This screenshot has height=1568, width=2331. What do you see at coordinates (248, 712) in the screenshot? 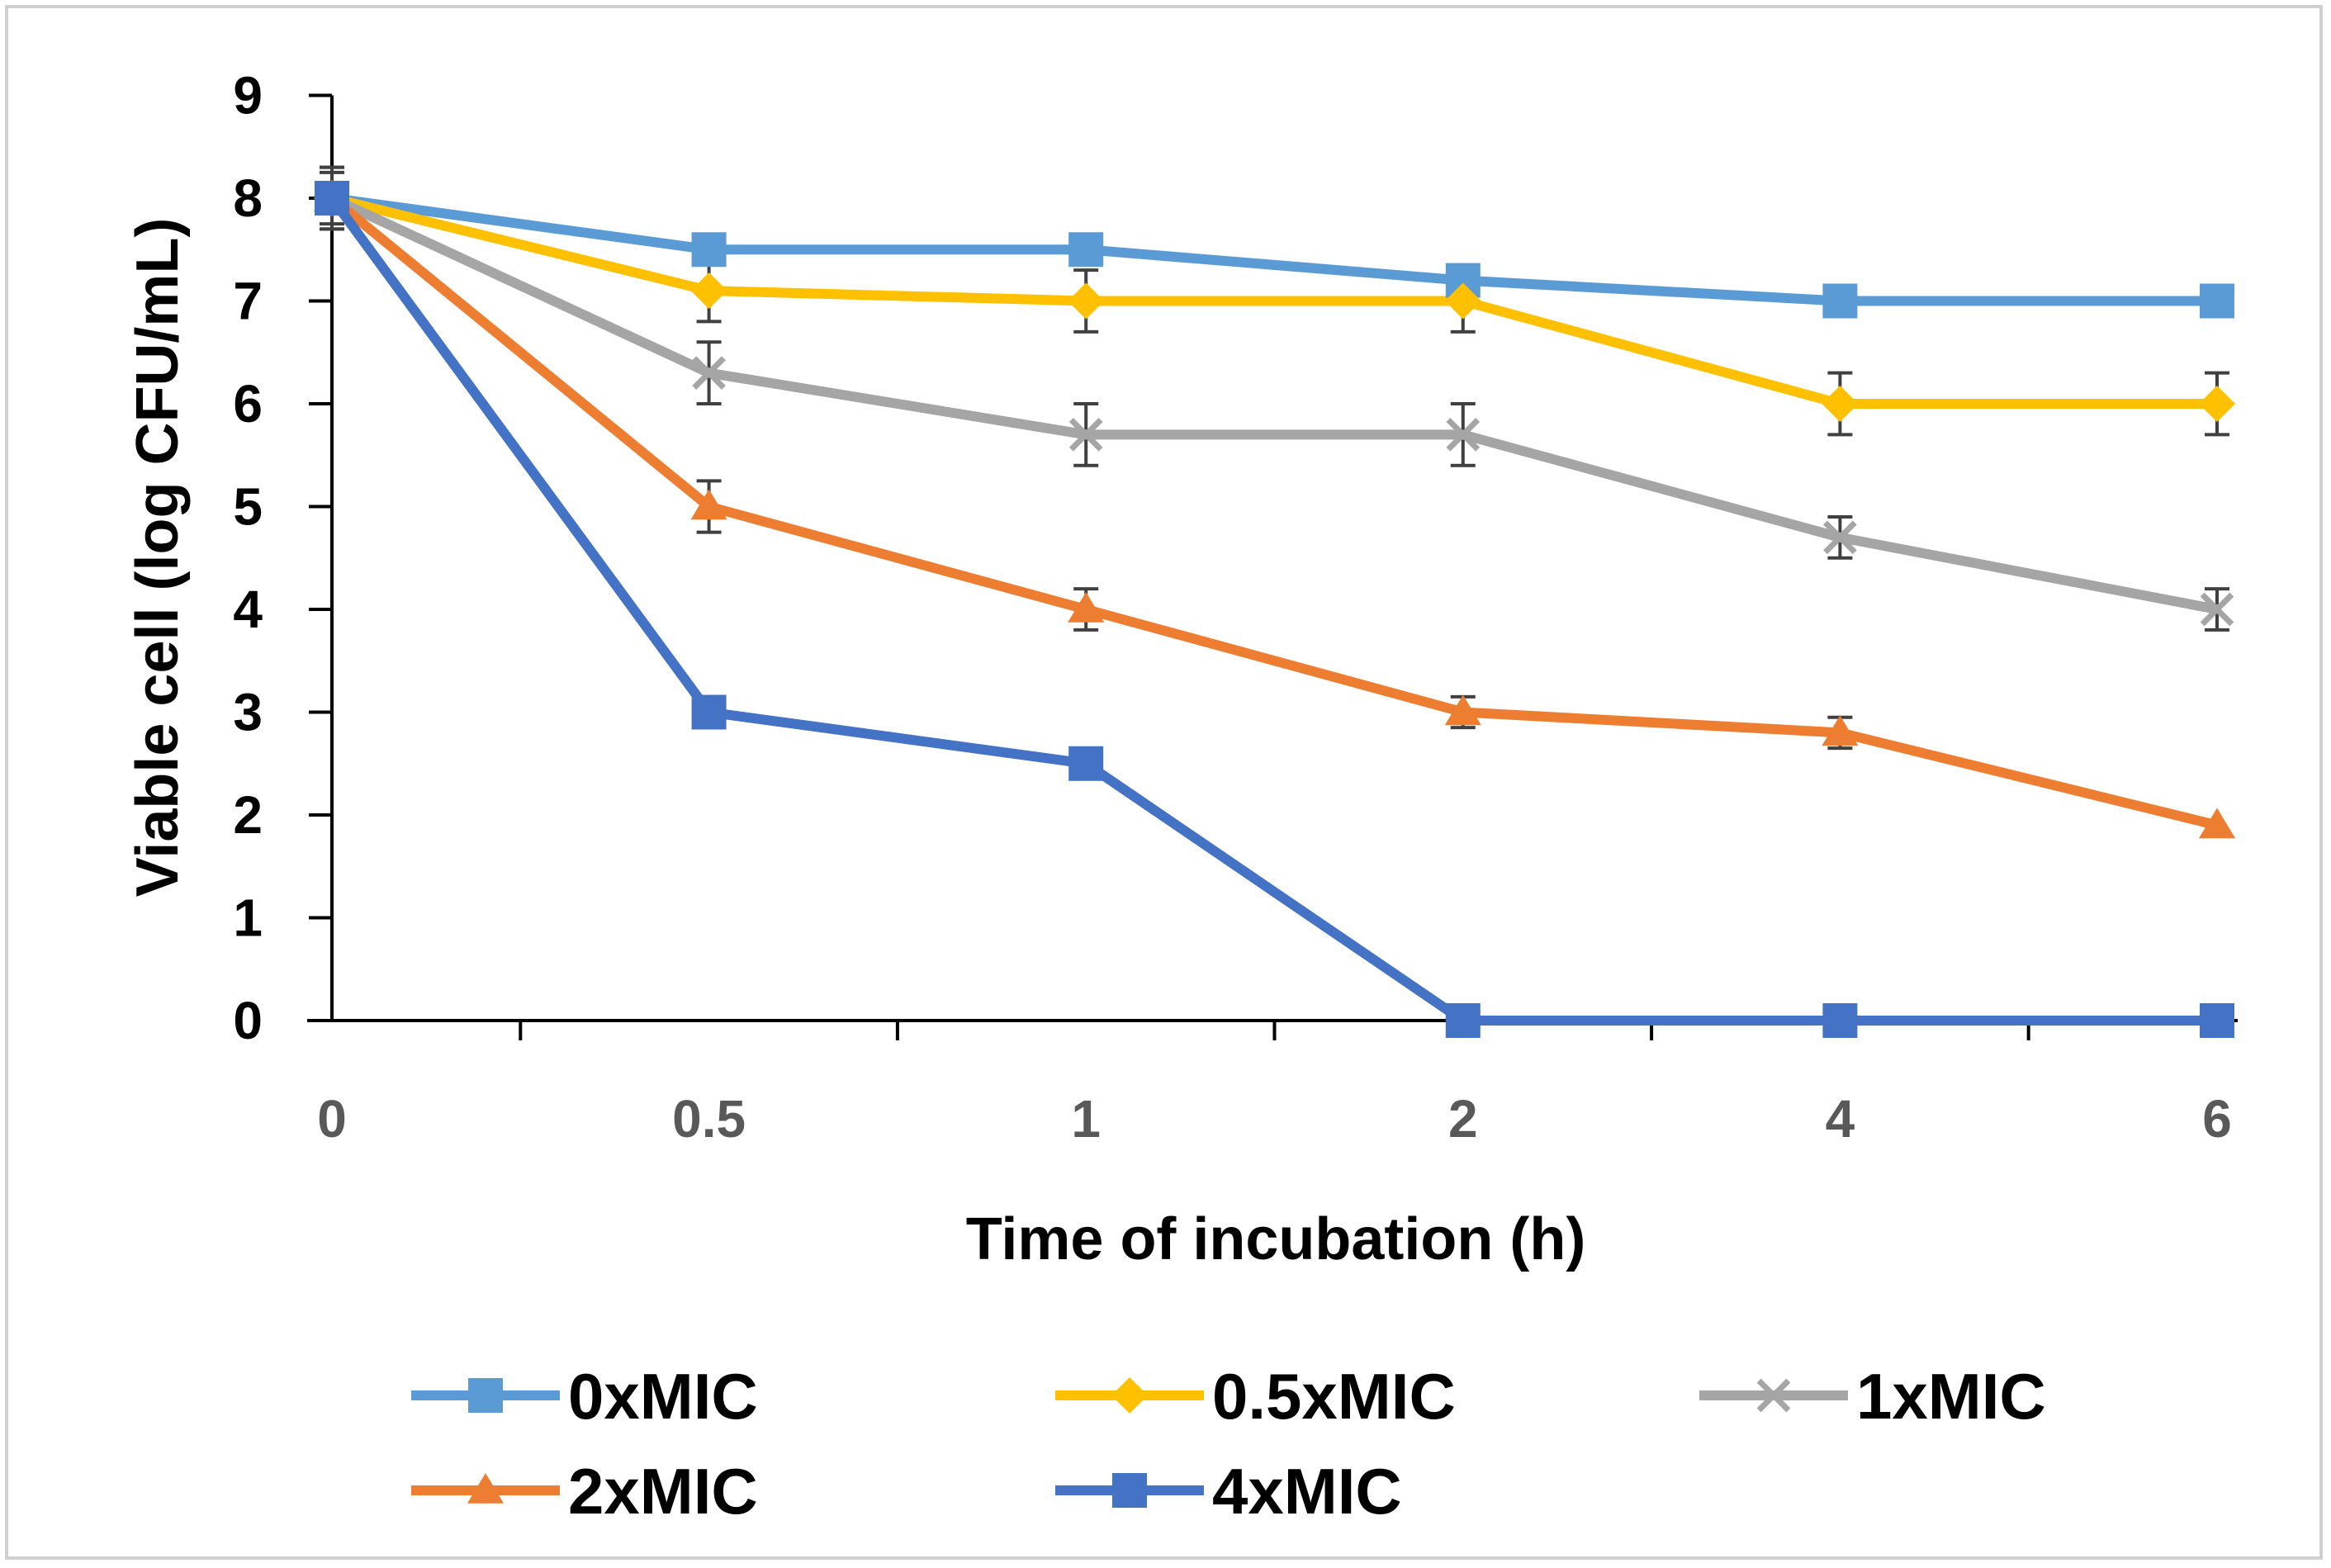
I see `y-tick-label: 3` at bounding box center [248, 712].